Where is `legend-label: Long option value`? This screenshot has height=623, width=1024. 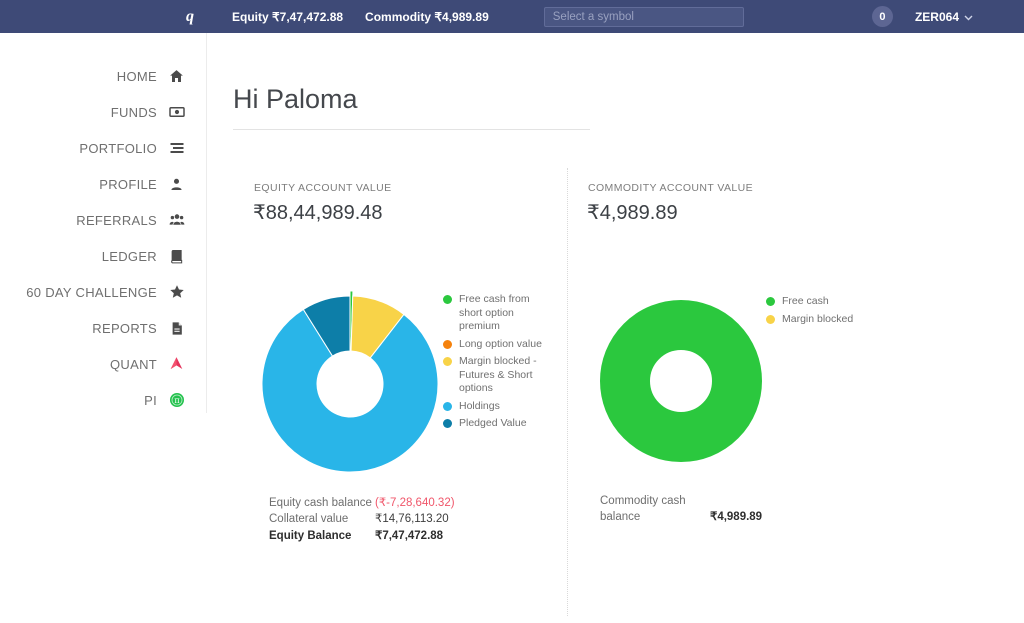
legend-label: Long option value is located at coordinates (500, 343).